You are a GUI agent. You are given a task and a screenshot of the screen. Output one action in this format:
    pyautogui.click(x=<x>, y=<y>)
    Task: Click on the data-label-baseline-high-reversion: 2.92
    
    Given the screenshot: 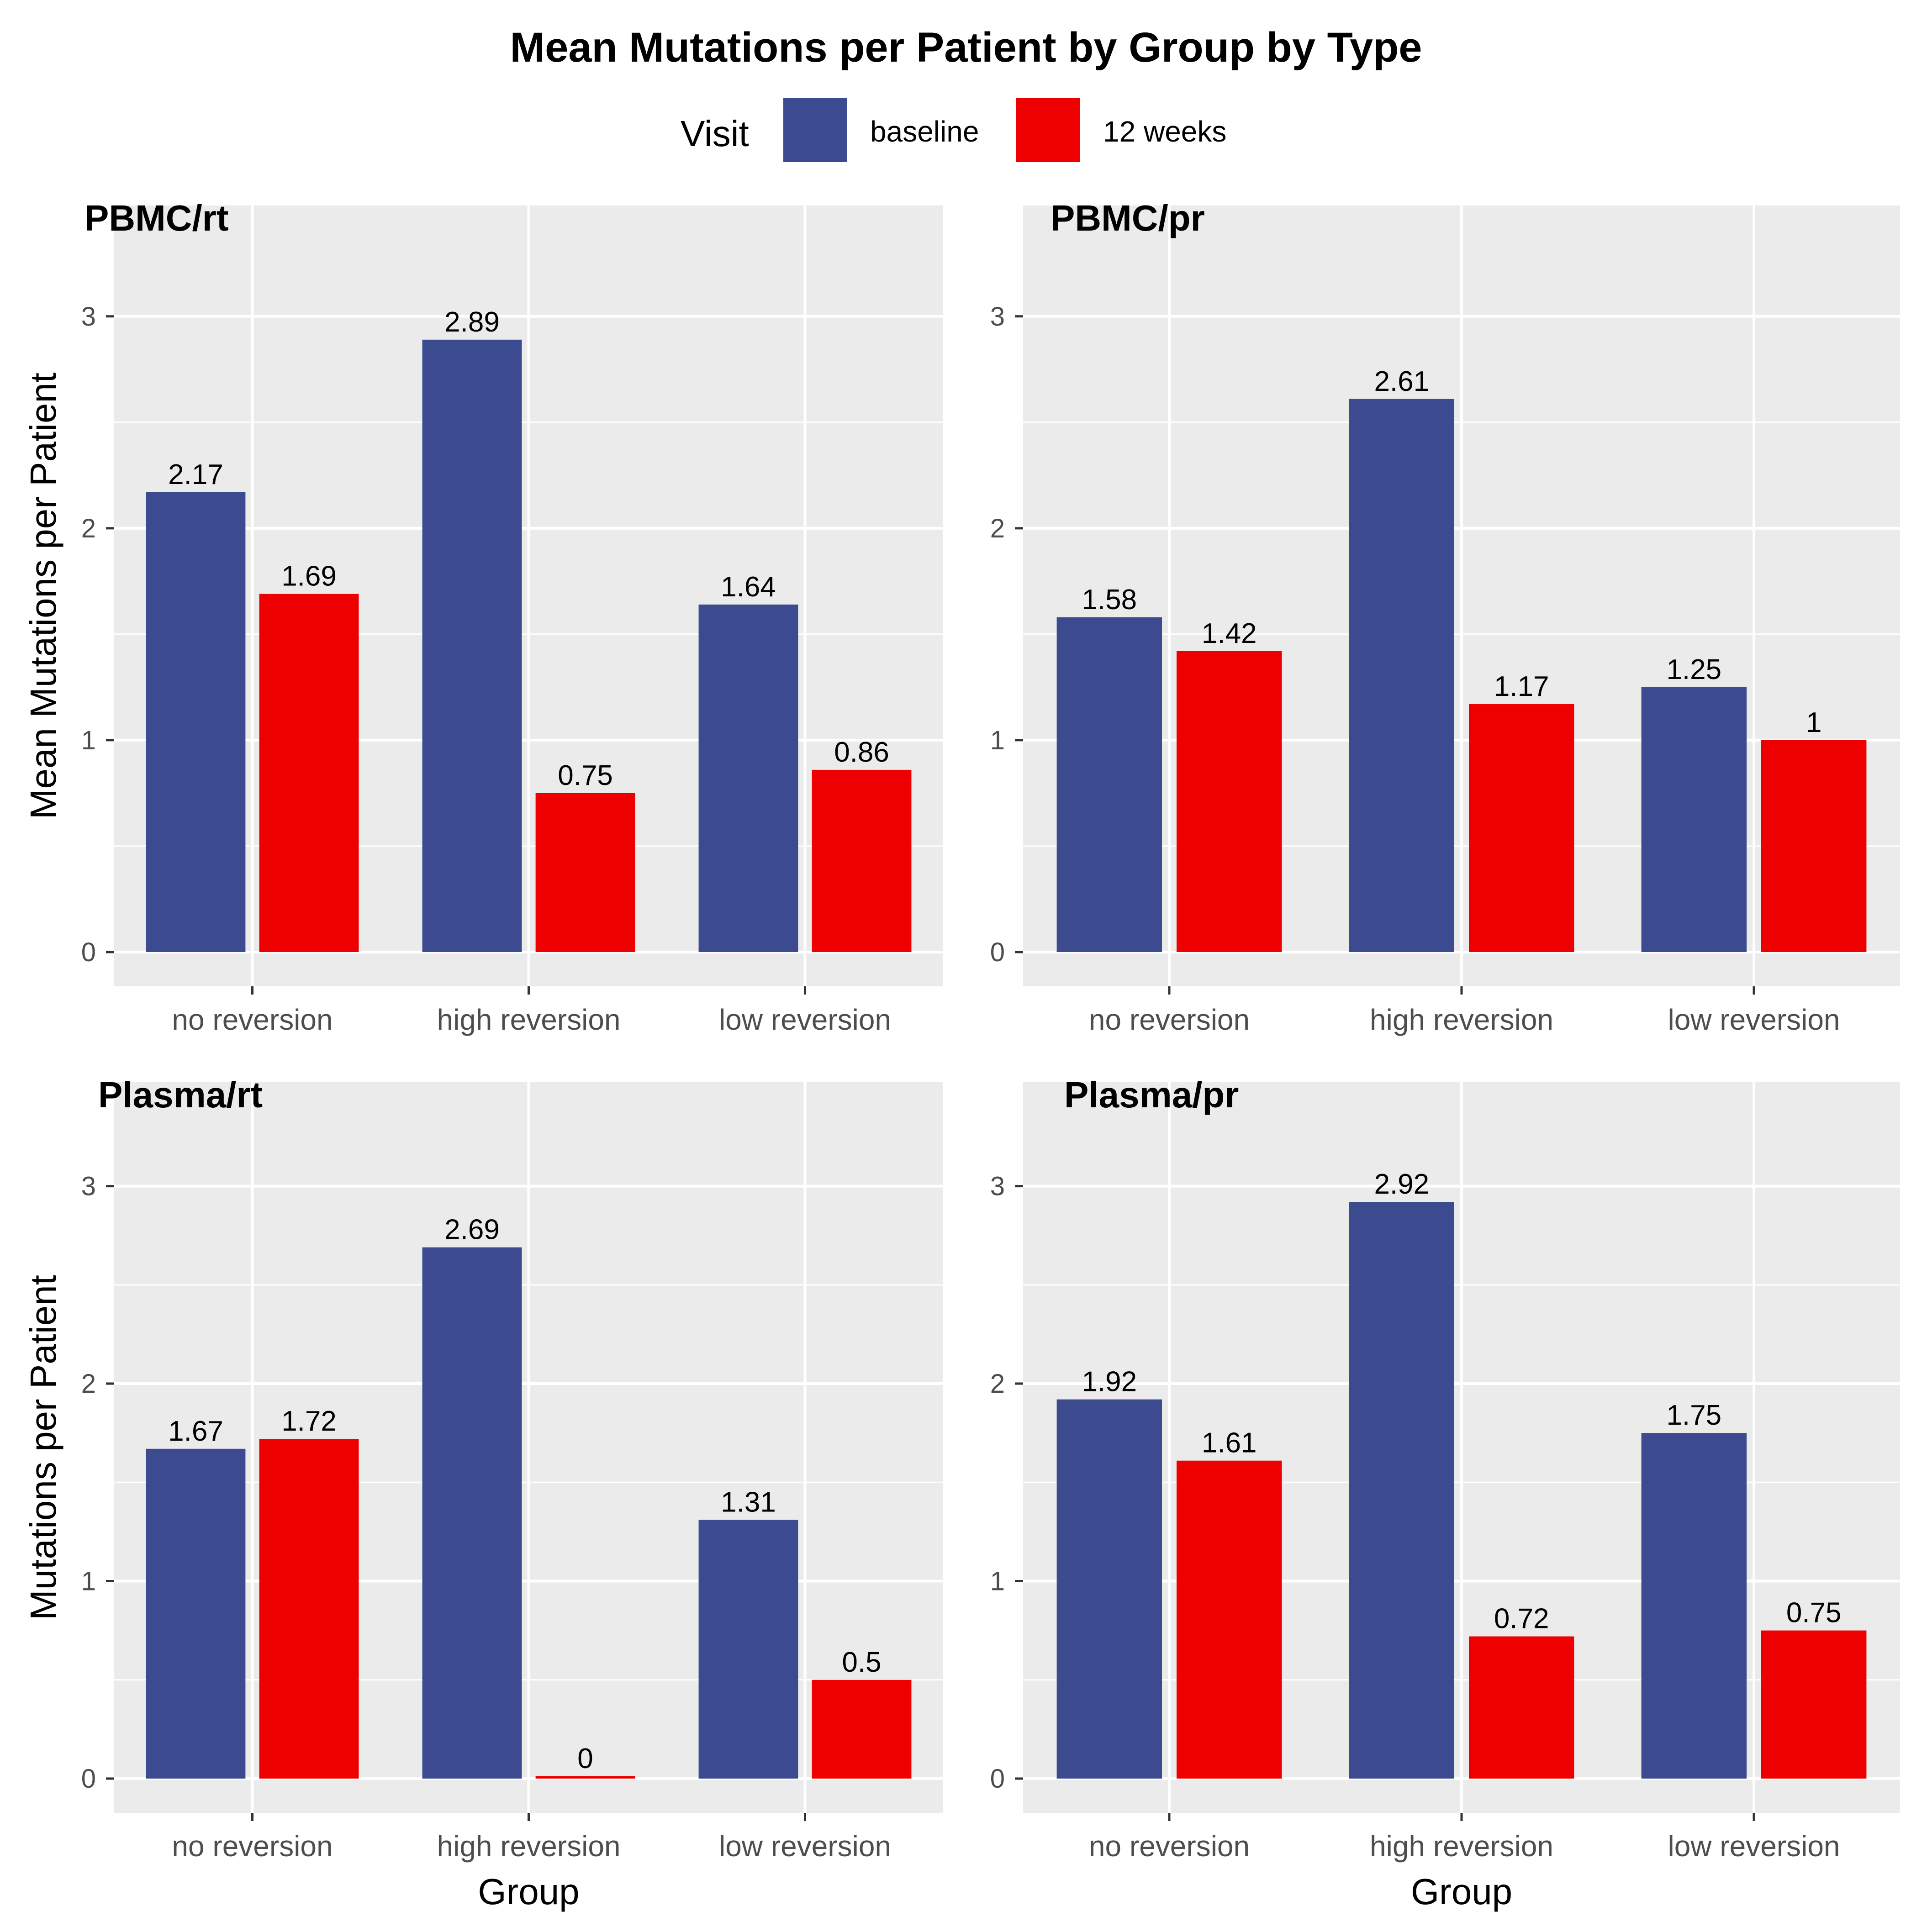 What is the action you would take?
    pyautogui.click(x=1401, y=1184)
    